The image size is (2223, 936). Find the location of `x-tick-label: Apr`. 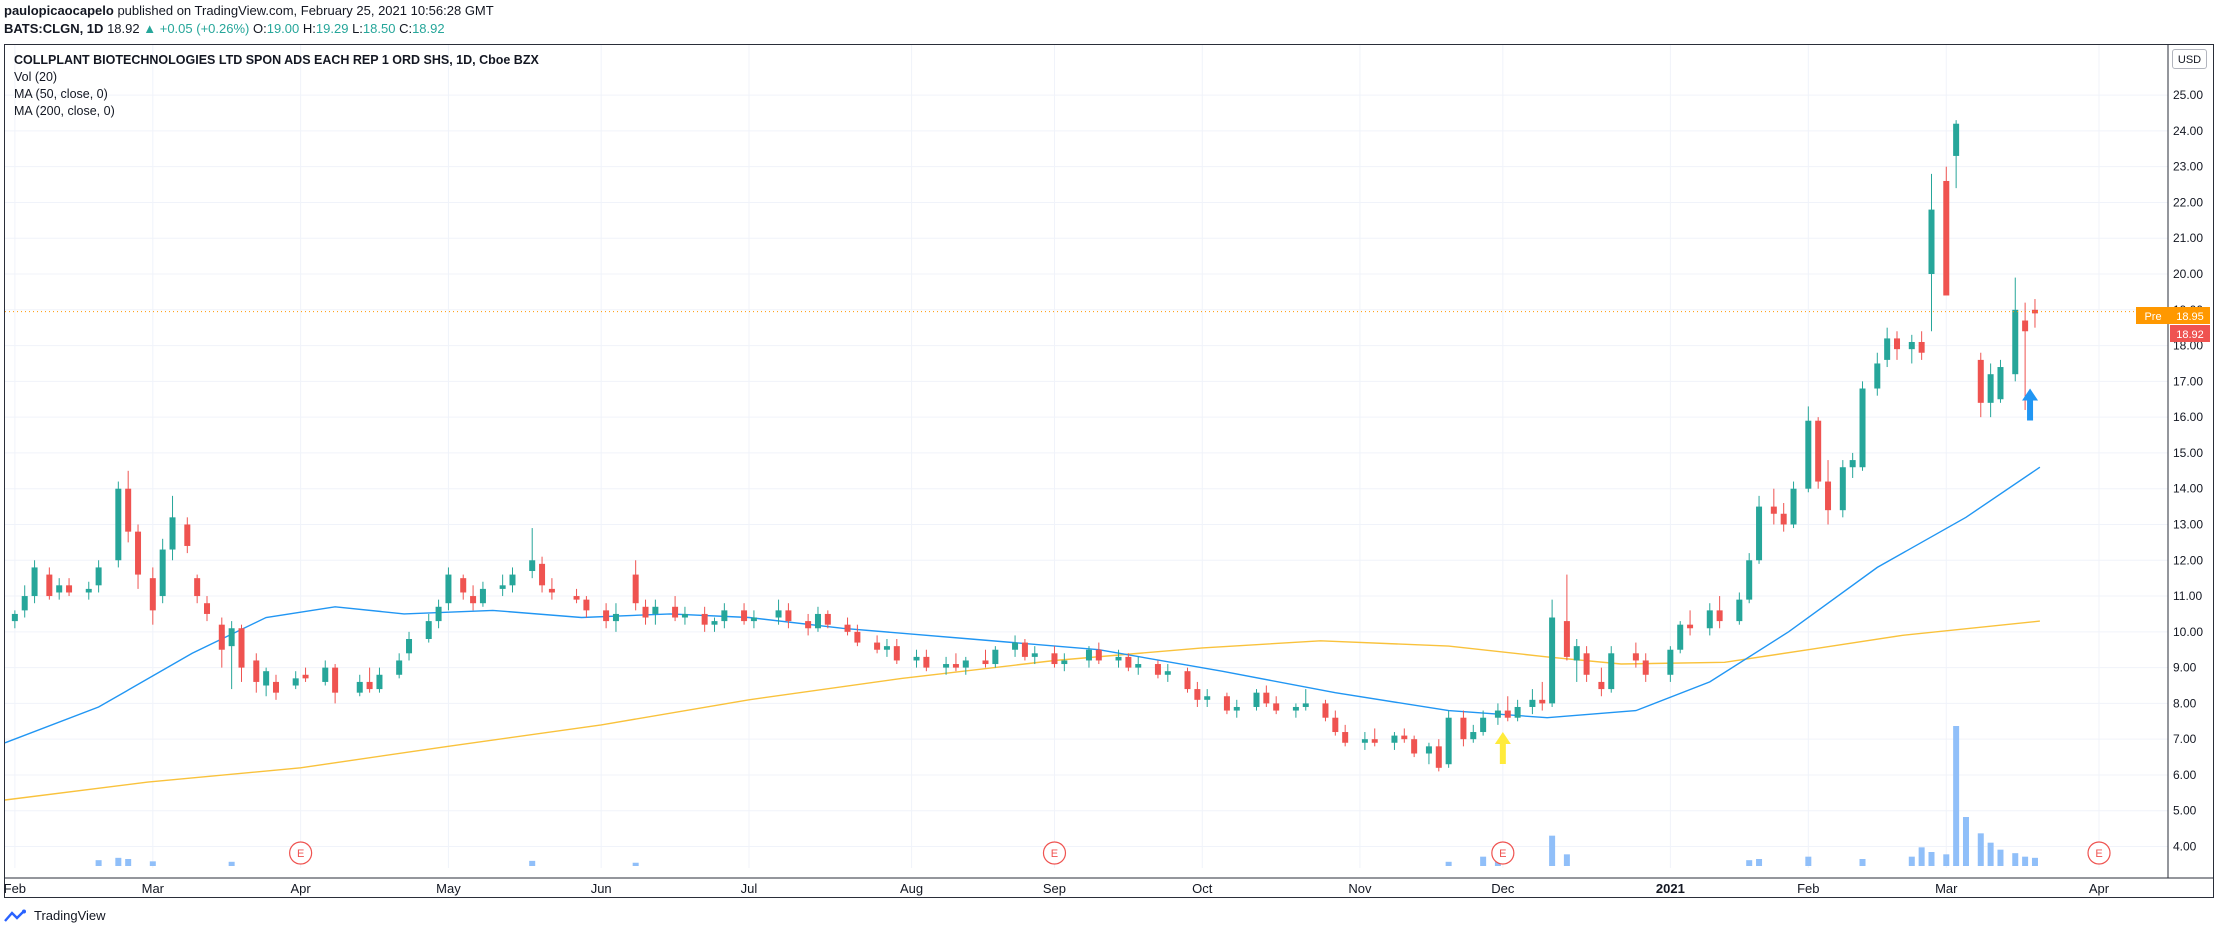

x-tick-label: Apr is located at coordinates (2099, 888).